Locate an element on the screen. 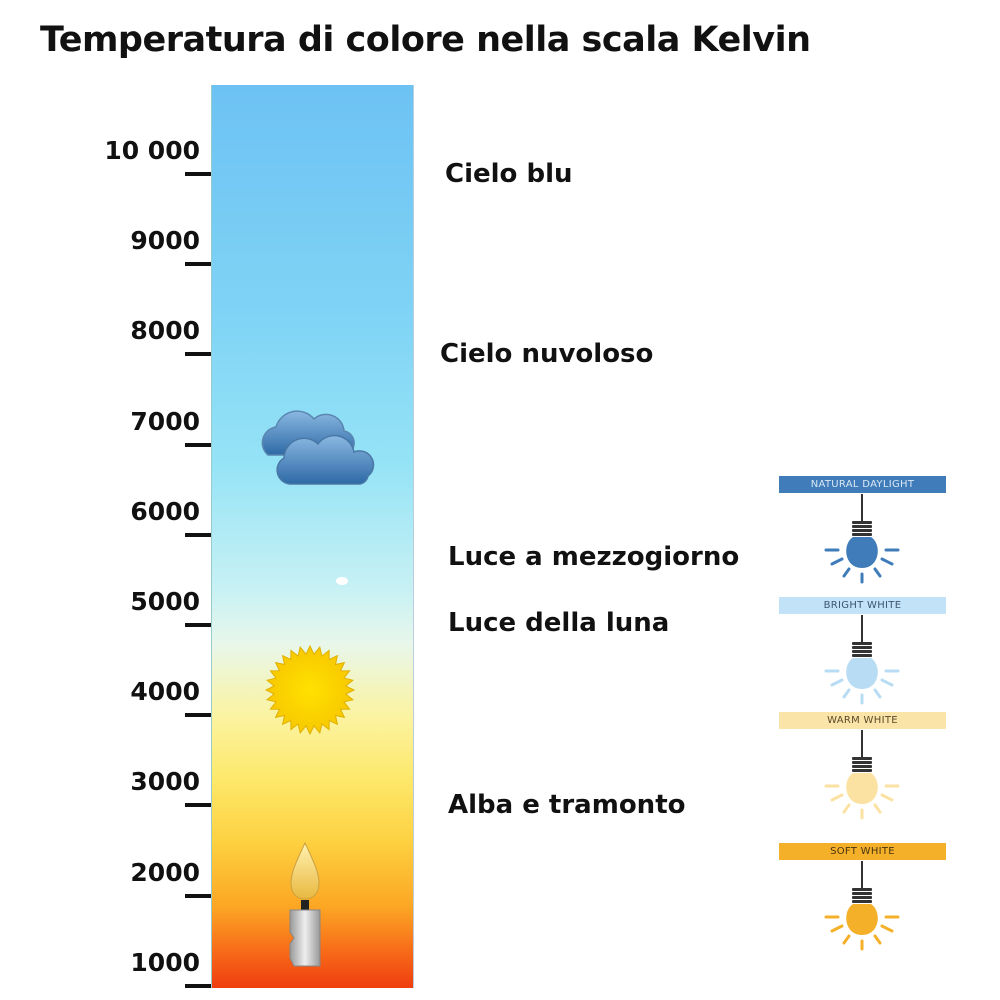  bulb-label: NATURAL DAYLIGHT is located at coordinates (862, 484).